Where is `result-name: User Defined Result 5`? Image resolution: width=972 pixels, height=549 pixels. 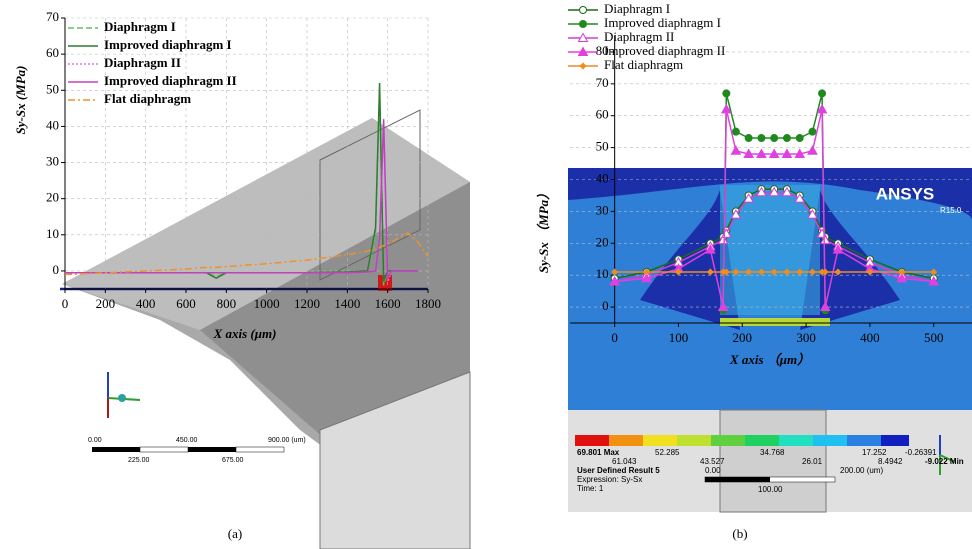 result-name: User Defined Result 5 is located at coordinates (618, 470).